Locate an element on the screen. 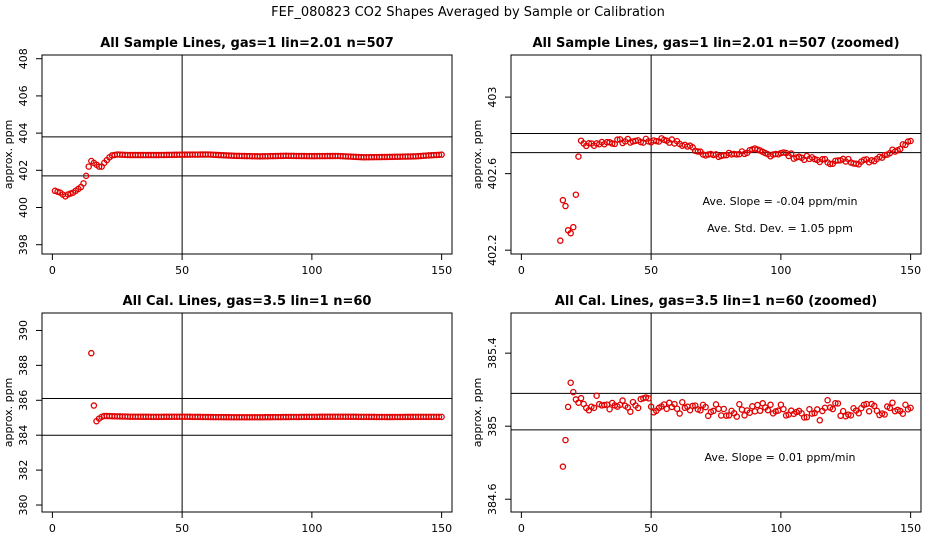 Image resolution: width=936 pixels, height=540 pixels. y-tick-label: 385 is located at coordinates (492, 426).